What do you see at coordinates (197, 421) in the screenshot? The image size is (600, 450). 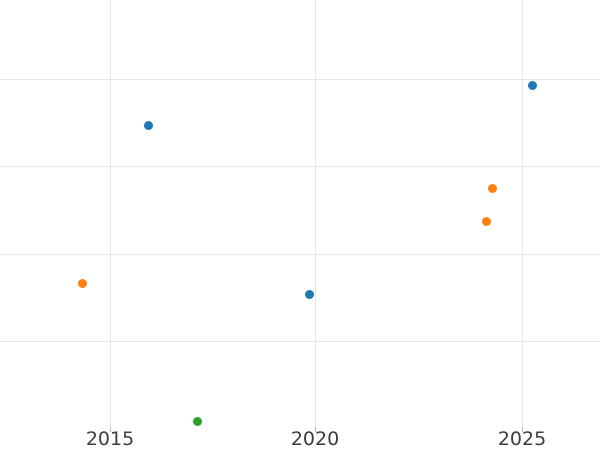 I see `scatter-point-green` at bounding box center [197, 421].